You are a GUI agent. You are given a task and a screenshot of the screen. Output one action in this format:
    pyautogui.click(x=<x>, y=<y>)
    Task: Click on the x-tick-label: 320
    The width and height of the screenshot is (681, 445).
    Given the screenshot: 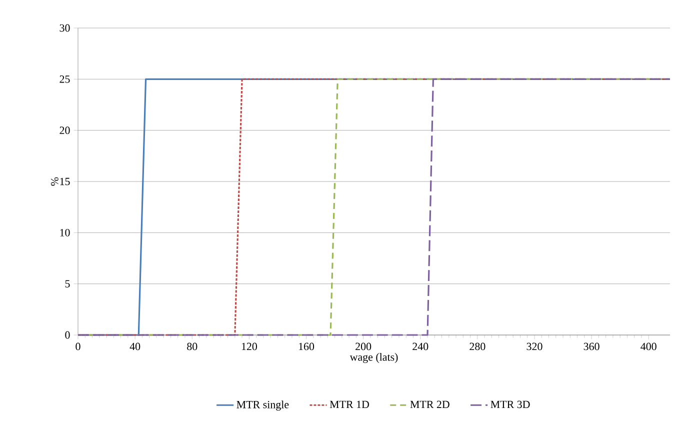 What is the action you would take?
    pyautogui.click(x=534, y=346)
    